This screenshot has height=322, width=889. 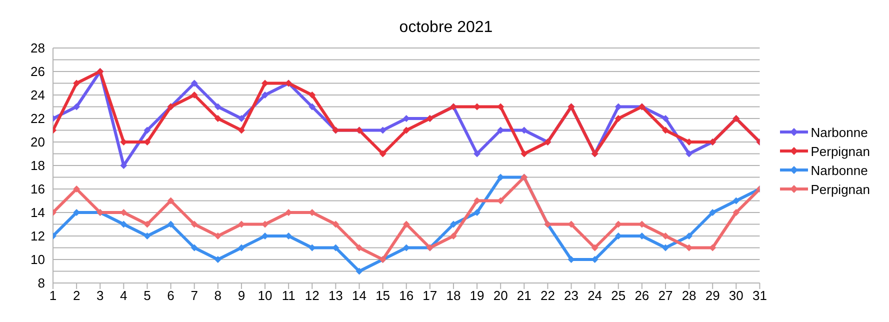 I want to click on x-tick-label: 1, so click(x=53, y=296).